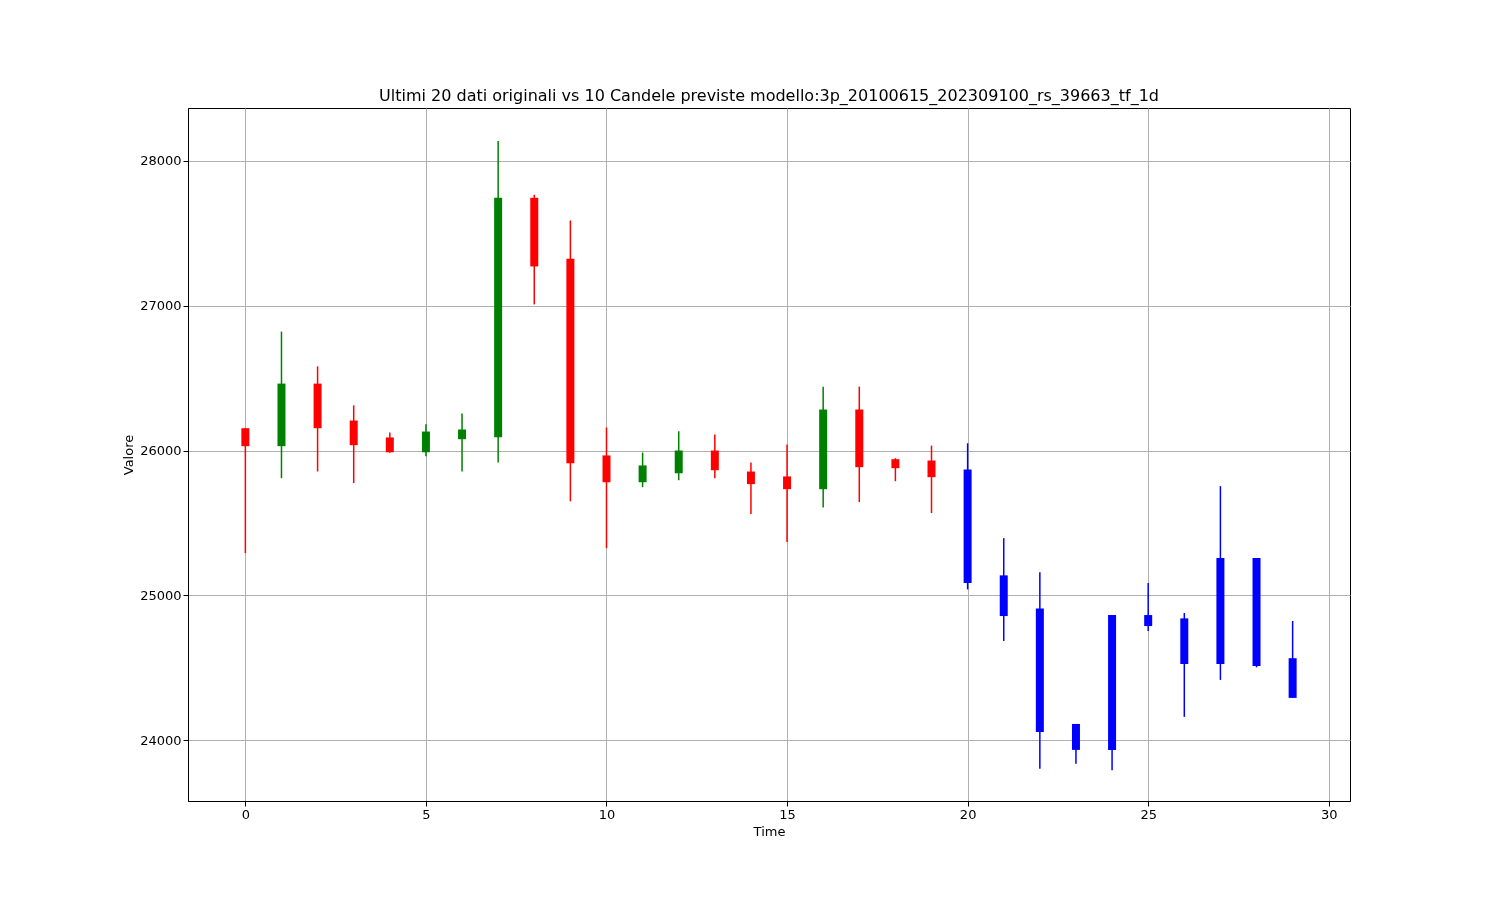  I want to click on x-tick-label: 10, so click(607, 814).